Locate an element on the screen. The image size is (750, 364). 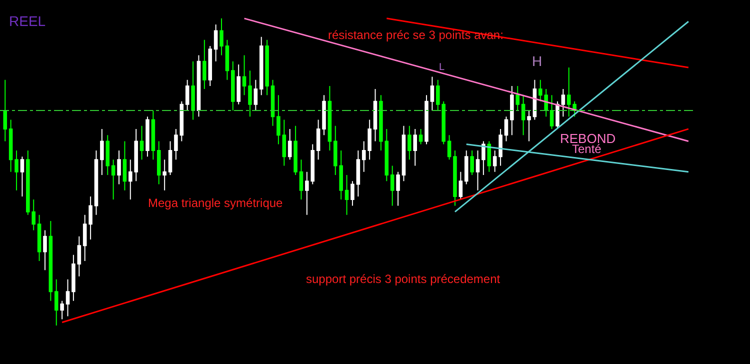
annotation: Tenté is located at coordinates (587, 149).